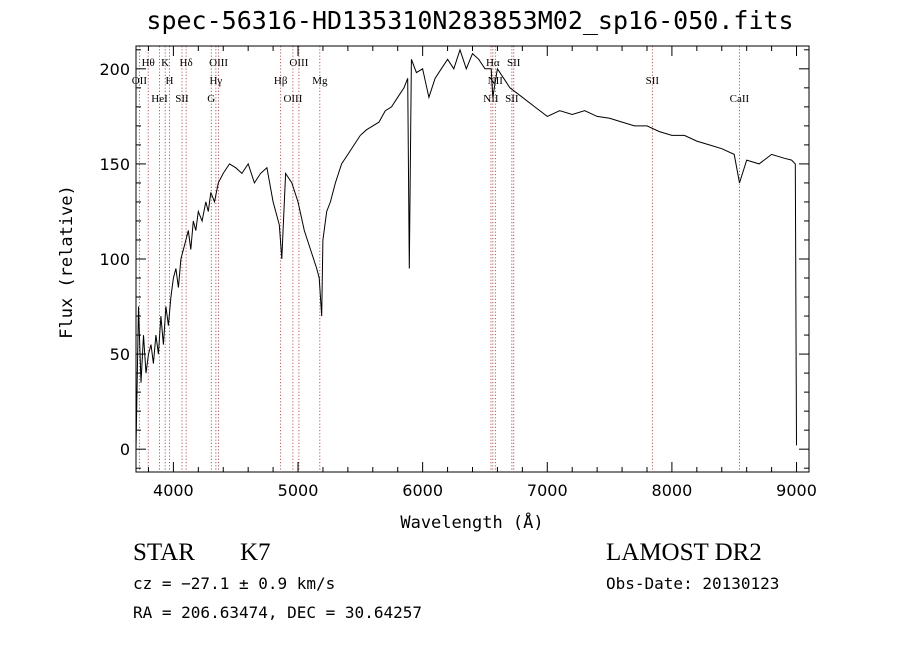  What do you see at coordinates (114, 259) in the screenshot?
I see `y-tick-label: 100` at bounding box center [114, 259].